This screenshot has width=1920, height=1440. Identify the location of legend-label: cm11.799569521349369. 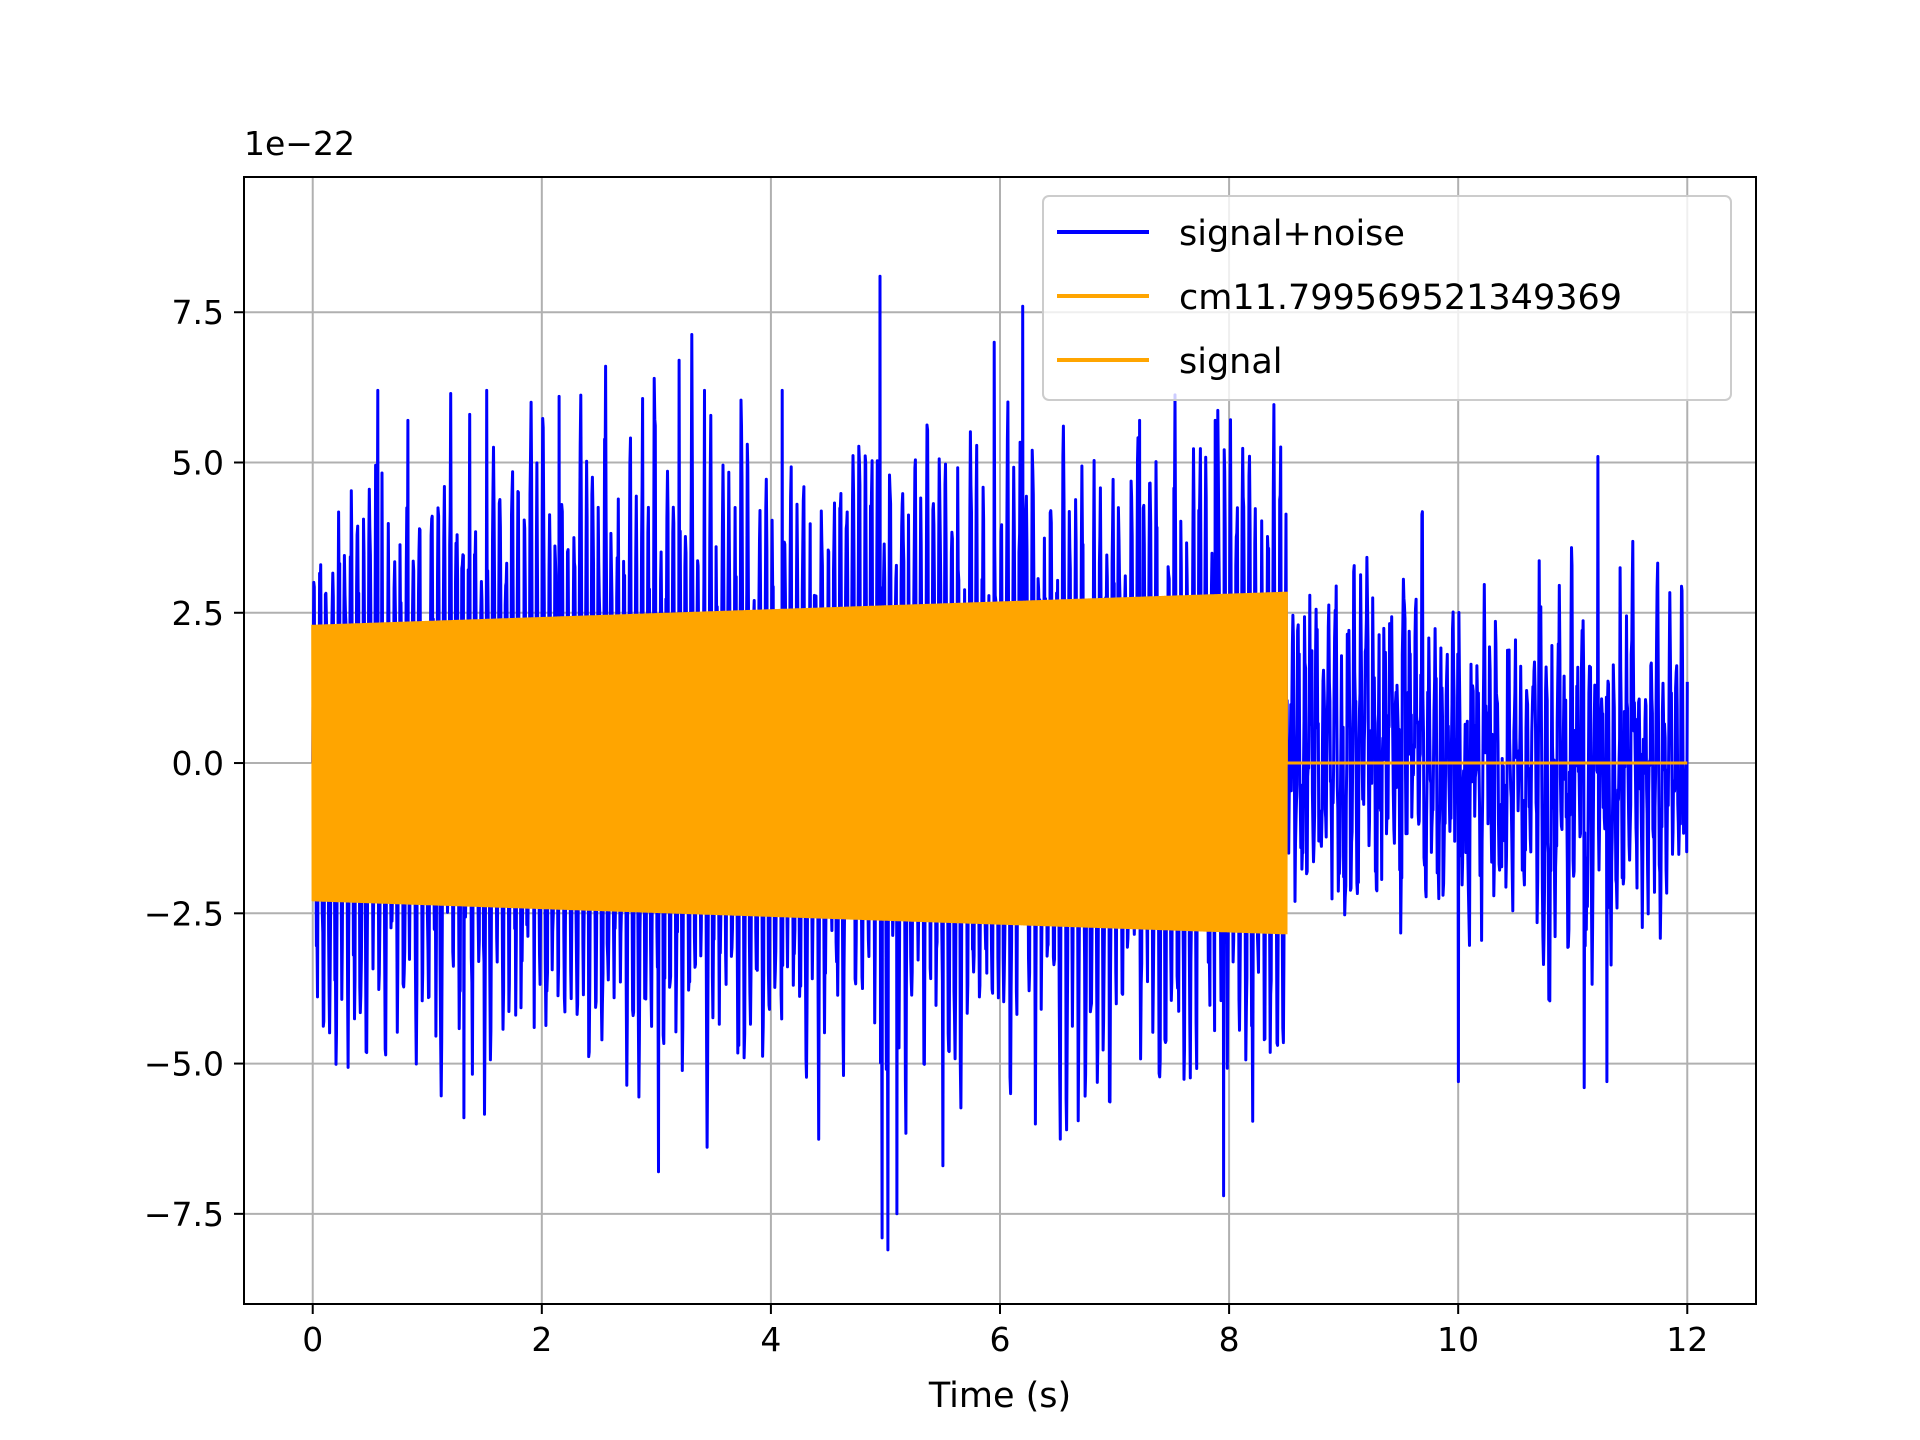
(1400, 298).